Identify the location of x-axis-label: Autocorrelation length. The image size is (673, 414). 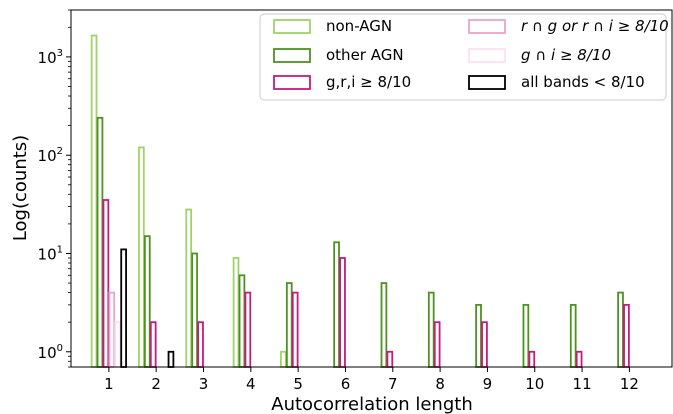
(371, 404).